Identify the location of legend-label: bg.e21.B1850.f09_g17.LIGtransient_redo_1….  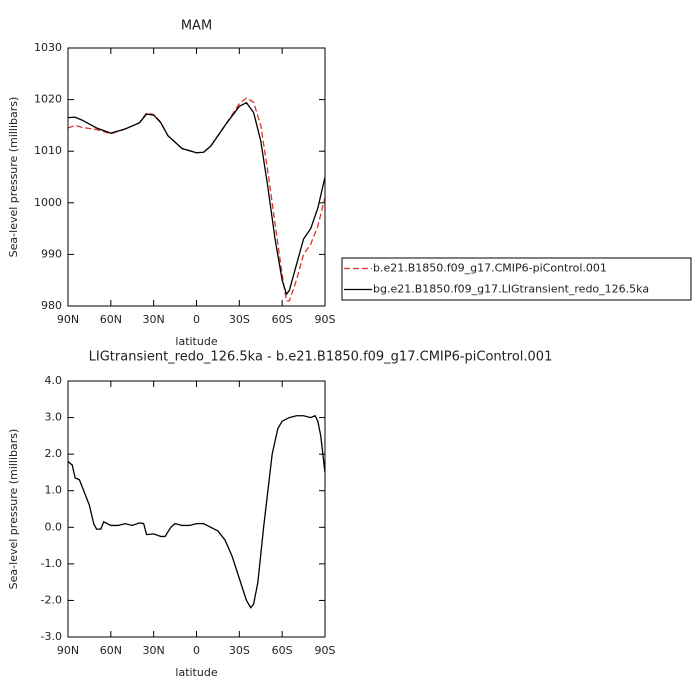
(511, 289).